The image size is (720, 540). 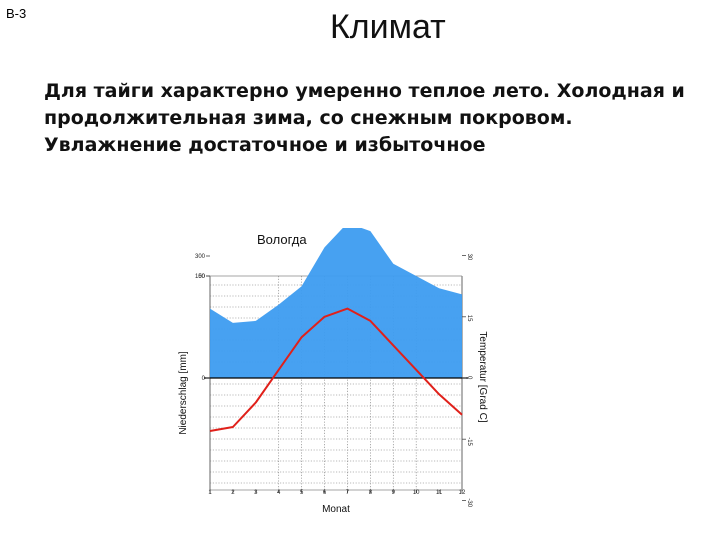 What do you see at coordinates (204, 379) in the screenshot?
I see `left-tick-label: 0` at bounding box center [204, 379].